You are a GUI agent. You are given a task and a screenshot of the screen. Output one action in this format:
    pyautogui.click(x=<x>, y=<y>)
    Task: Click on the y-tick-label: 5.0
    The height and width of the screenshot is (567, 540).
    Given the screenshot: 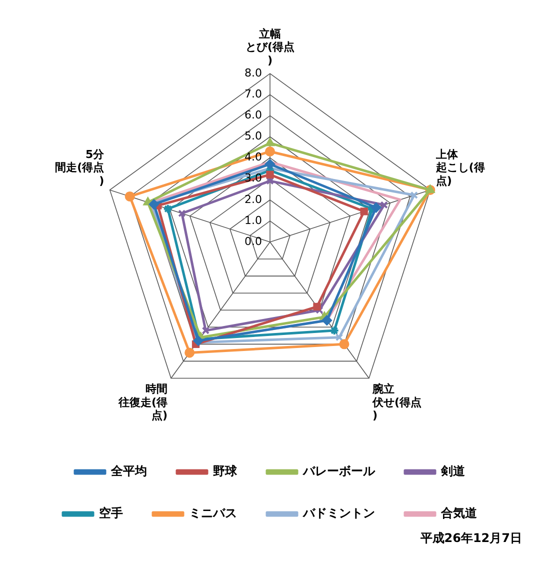 What is the action you would take?
    pyautogui.click(x=253, y=136)
    